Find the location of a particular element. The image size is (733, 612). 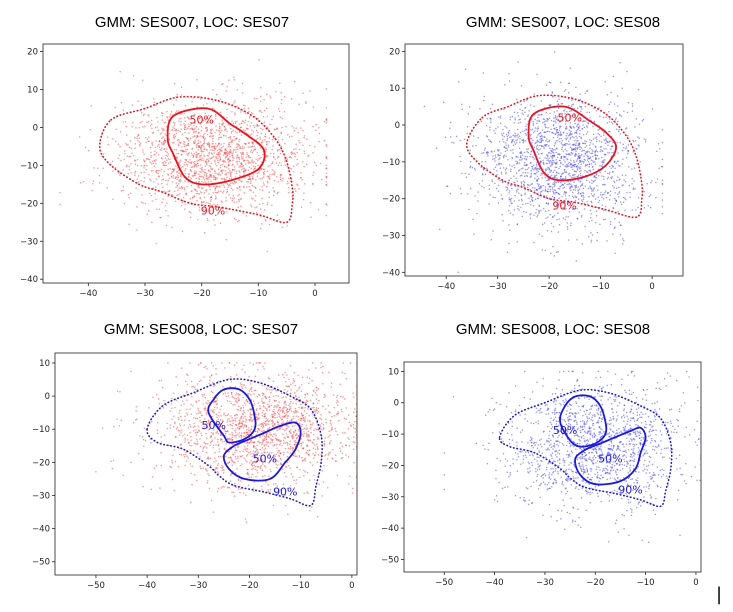

contour-label: 50% is located at coordinates (569, 117).